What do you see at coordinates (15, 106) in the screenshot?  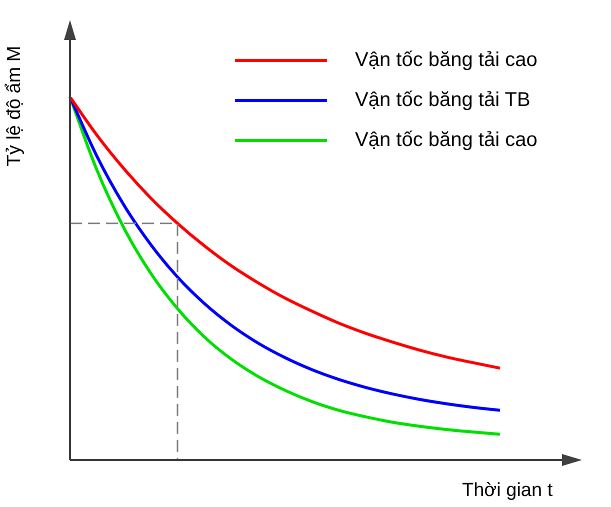 I see `y-axis-title: Tỷ lệ độ ẩm M` at bounding box center [15, 106].